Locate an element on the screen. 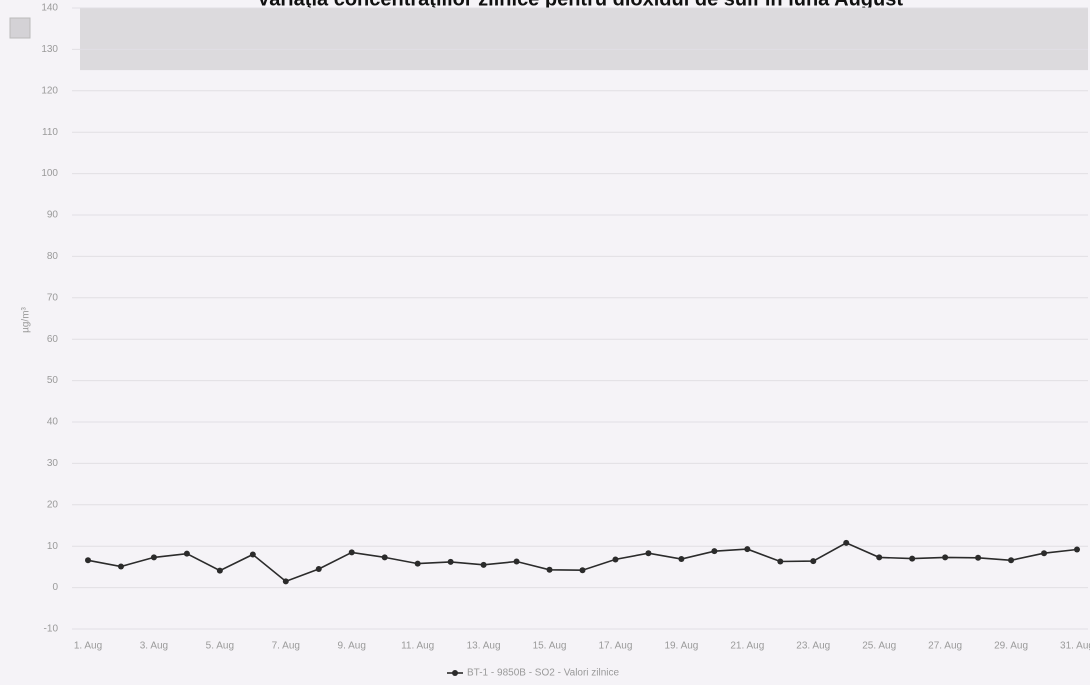 The width and height of the screenshot is (1090, 685). x-tick-label: 15. Aug is located at coordinates (550, 646).